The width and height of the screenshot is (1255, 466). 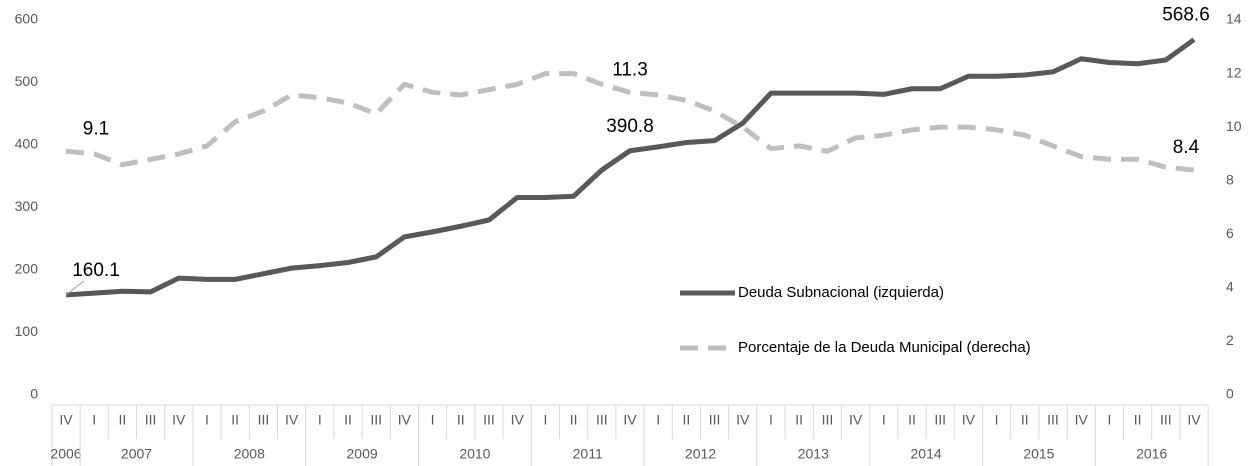 I want to click on year-label: 2015, so click(x=1038, y=454).